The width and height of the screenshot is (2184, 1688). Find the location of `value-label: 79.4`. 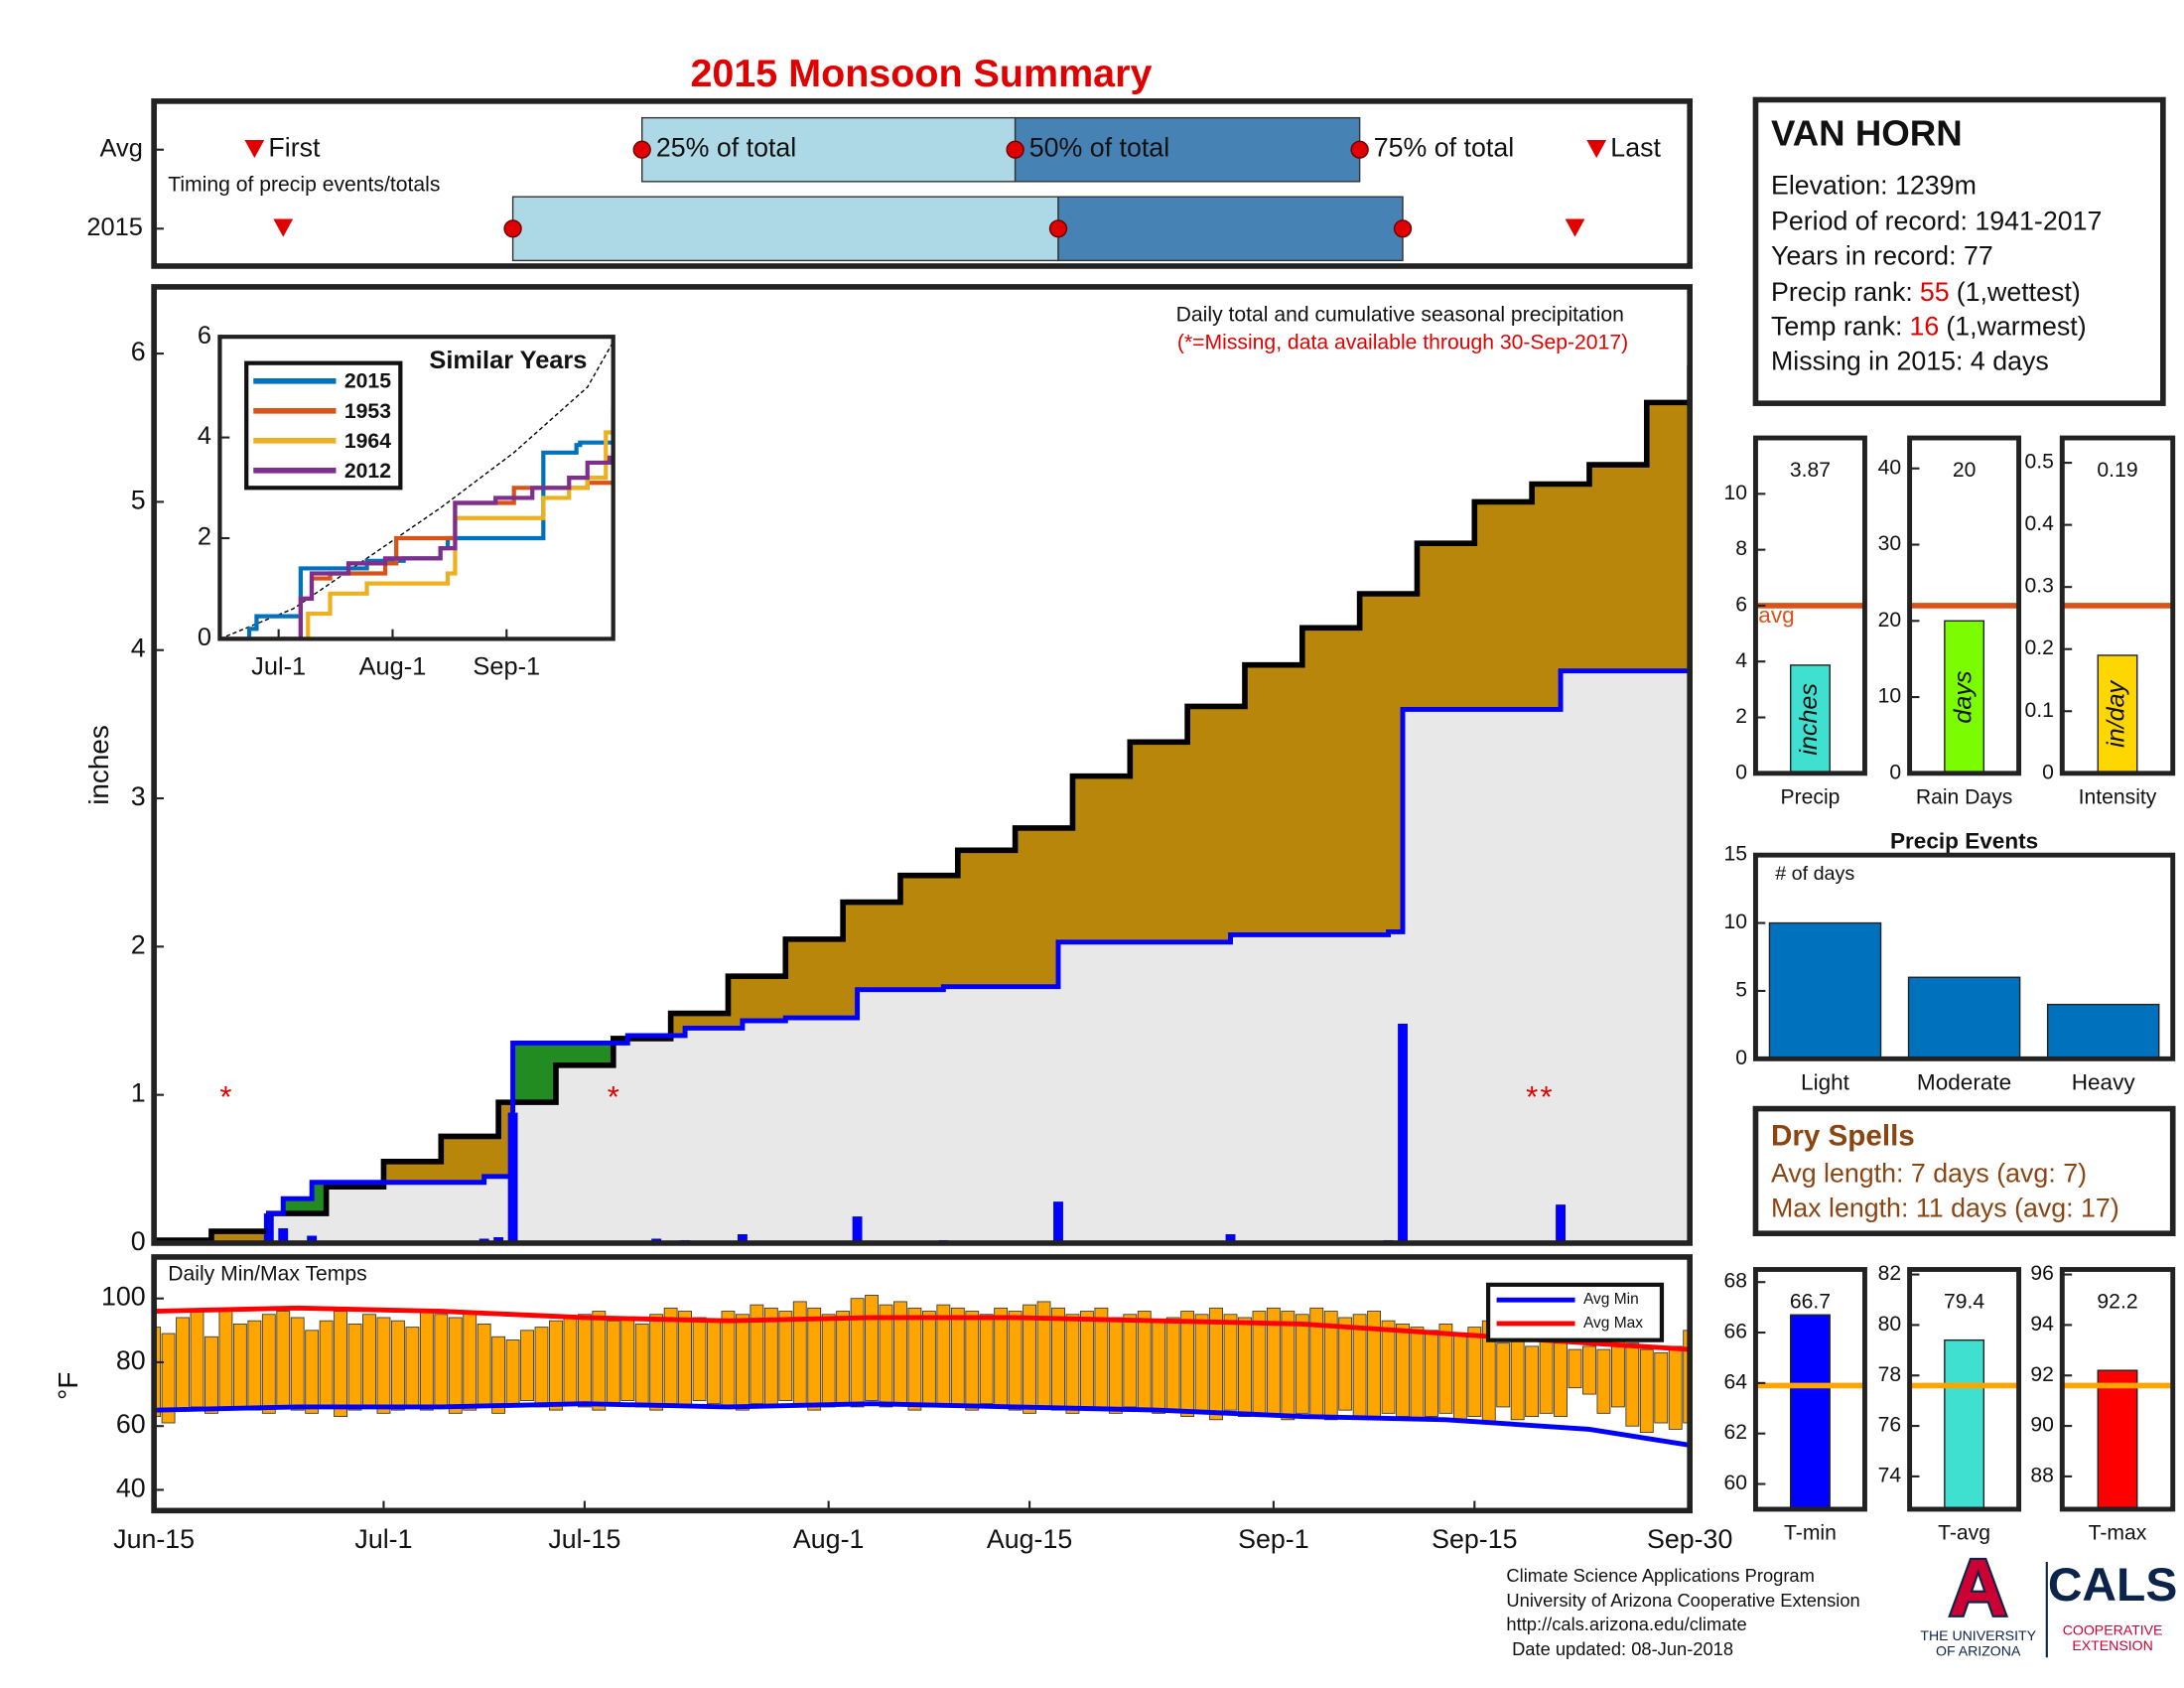

value-label: 79.4 is located at coordinates (1964, 1302).